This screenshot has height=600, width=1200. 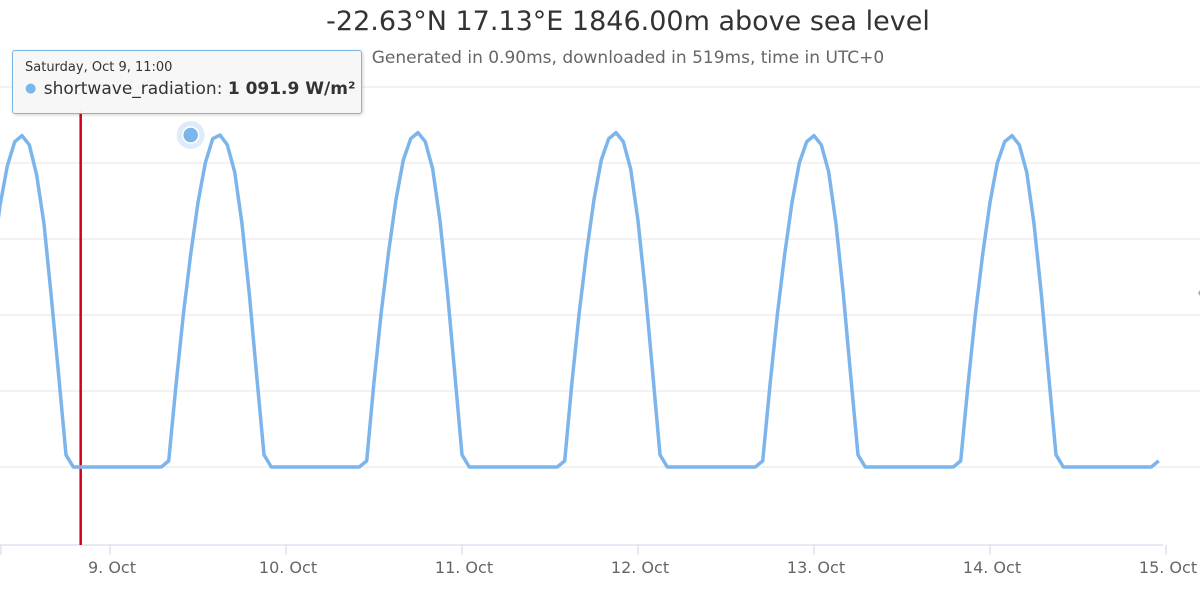 I want to click on tooltip-series-name: shortwave_radiation, so click(x=130, y=89).